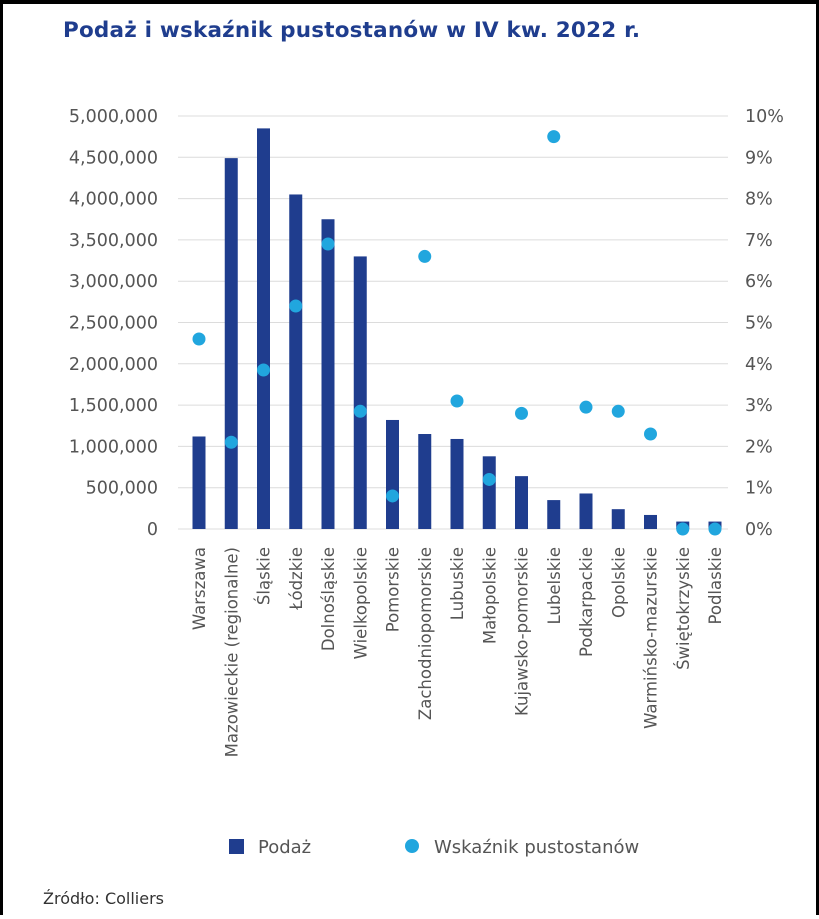 This screenshot has width=819, height=919. What do you see at coordinates (113, 117) in the screenshot?
I see `y-left-tick-label: 5,000,000` at bounding box center [113, 117].